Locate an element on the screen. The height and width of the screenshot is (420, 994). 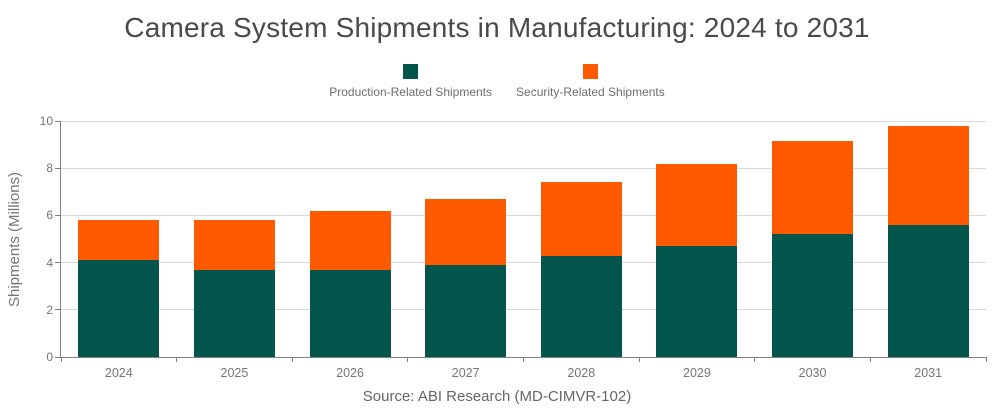
x-axis-label-2028: 2028 is located at coordinates (581, 373).